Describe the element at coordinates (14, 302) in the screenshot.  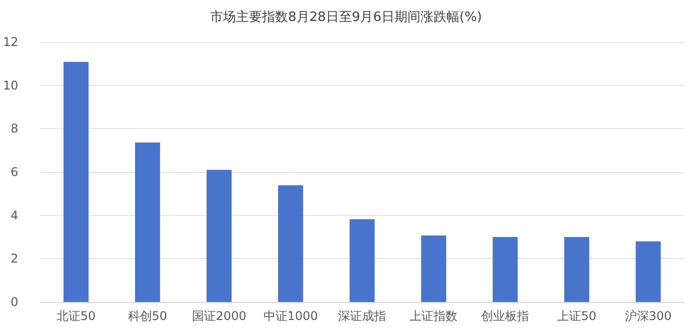
I see `y-tick-label: 0` at that location.